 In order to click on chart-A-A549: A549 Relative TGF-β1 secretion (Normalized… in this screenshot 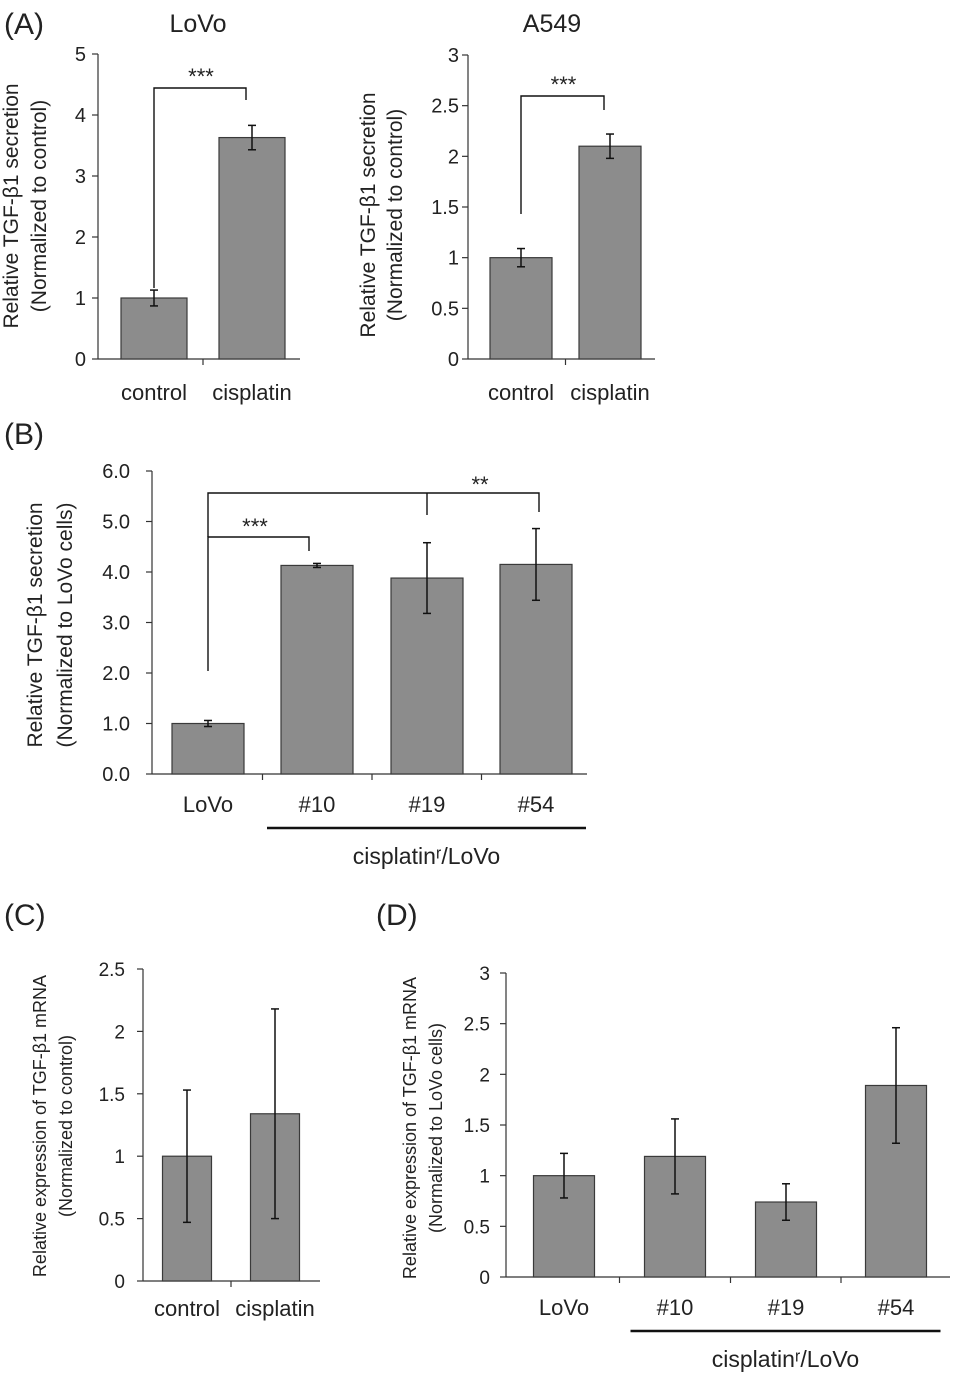, I will do `click(506, 207)`.